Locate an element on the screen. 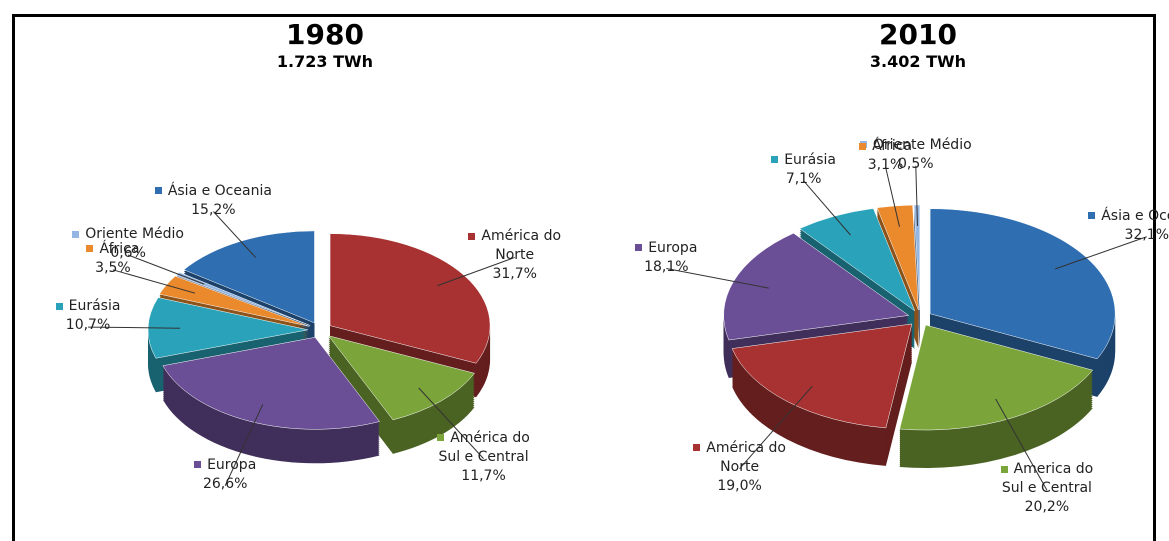  chart-title: 1980 is located at coordinates (325, 34).